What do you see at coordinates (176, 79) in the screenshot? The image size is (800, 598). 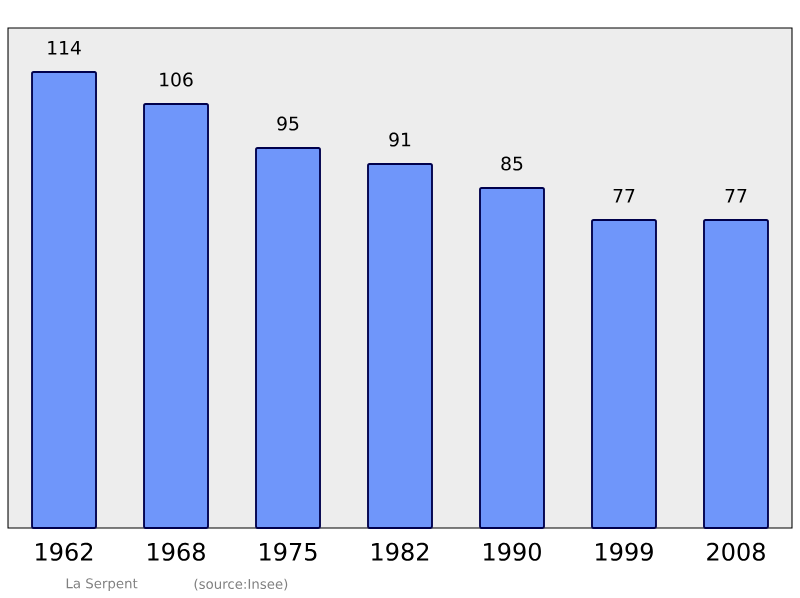 I see `data-label: 106` at bounding box center [176, 79].